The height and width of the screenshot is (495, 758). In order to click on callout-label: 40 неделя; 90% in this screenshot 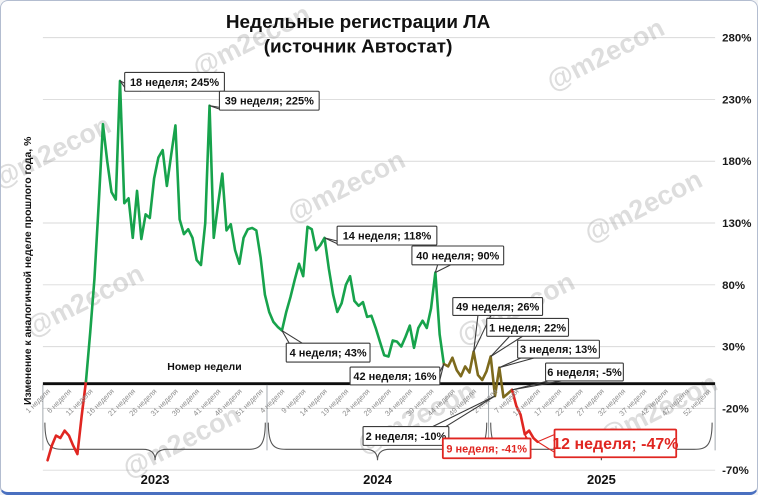, I will do `click(457, 256)`.